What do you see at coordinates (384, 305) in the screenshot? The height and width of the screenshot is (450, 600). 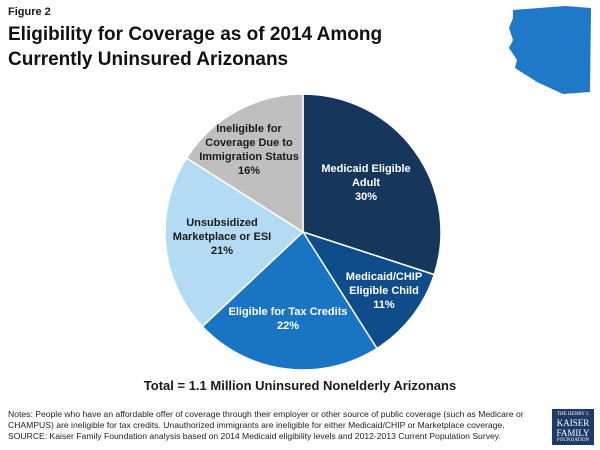 I see `slice-value-label: 11%` at bounding box center [384, 305].